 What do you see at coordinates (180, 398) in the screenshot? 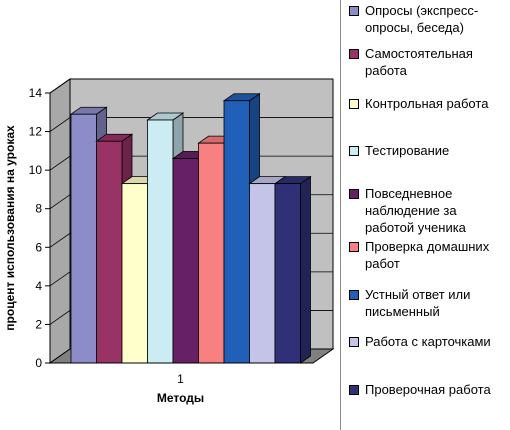
I see `x-axis-title: Методы` at bounding box center [180, 398].